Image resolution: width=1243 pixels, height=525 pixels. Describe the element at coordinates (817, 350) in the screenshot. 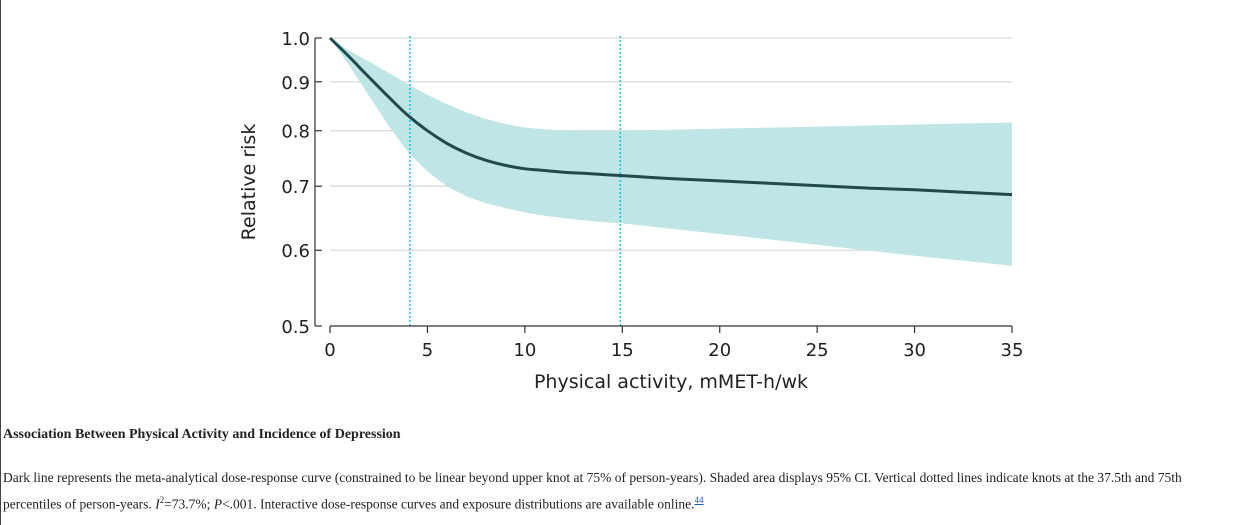

I see `x-tick-label-5: 25` at that location.